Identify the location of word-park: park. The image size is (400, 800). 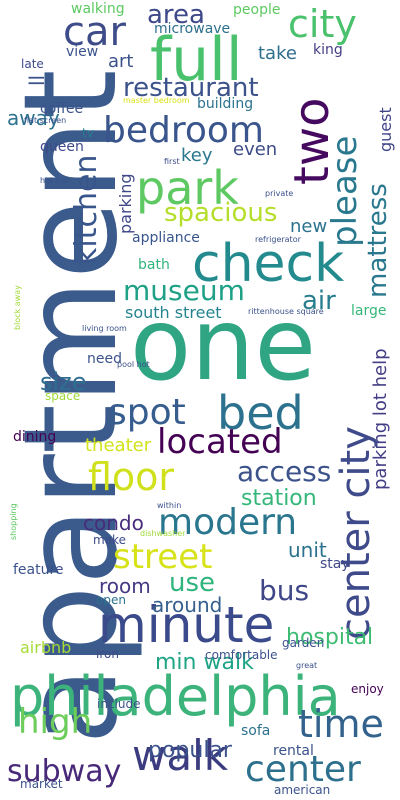
(187, 188).